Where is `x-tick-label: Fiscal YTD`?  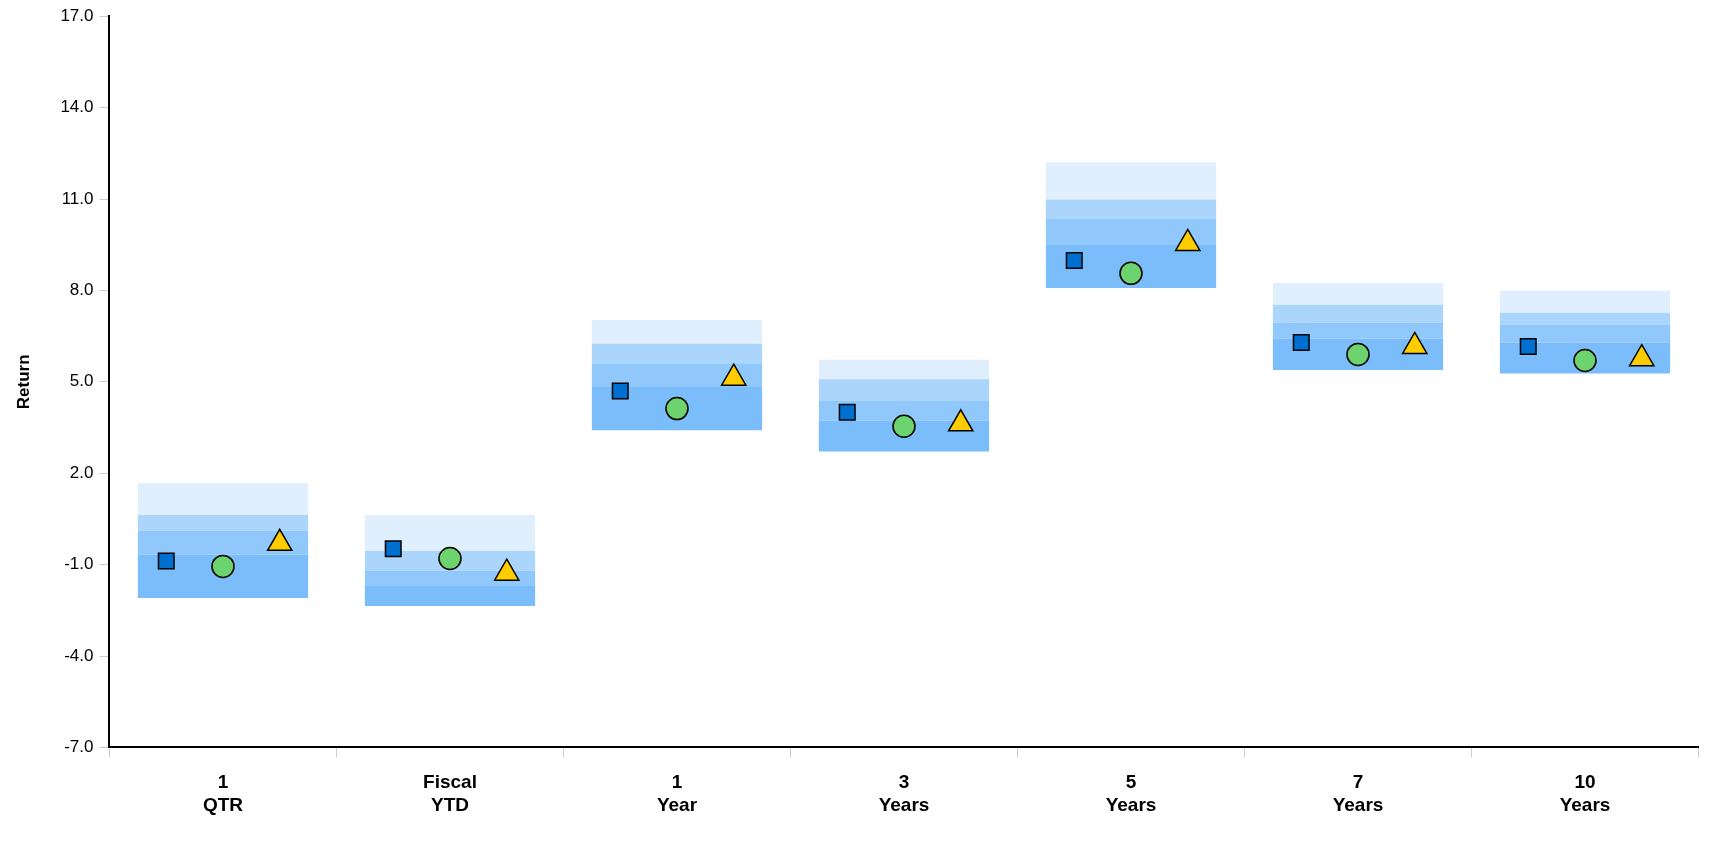 x-tick-label: Fiscal YTD is located at coordinates (450, 793).